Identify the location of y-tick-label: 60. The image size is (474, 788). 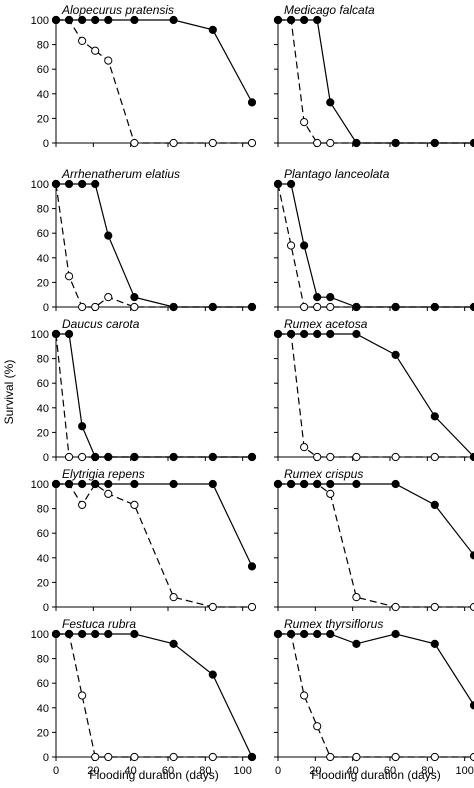
(43, 534).